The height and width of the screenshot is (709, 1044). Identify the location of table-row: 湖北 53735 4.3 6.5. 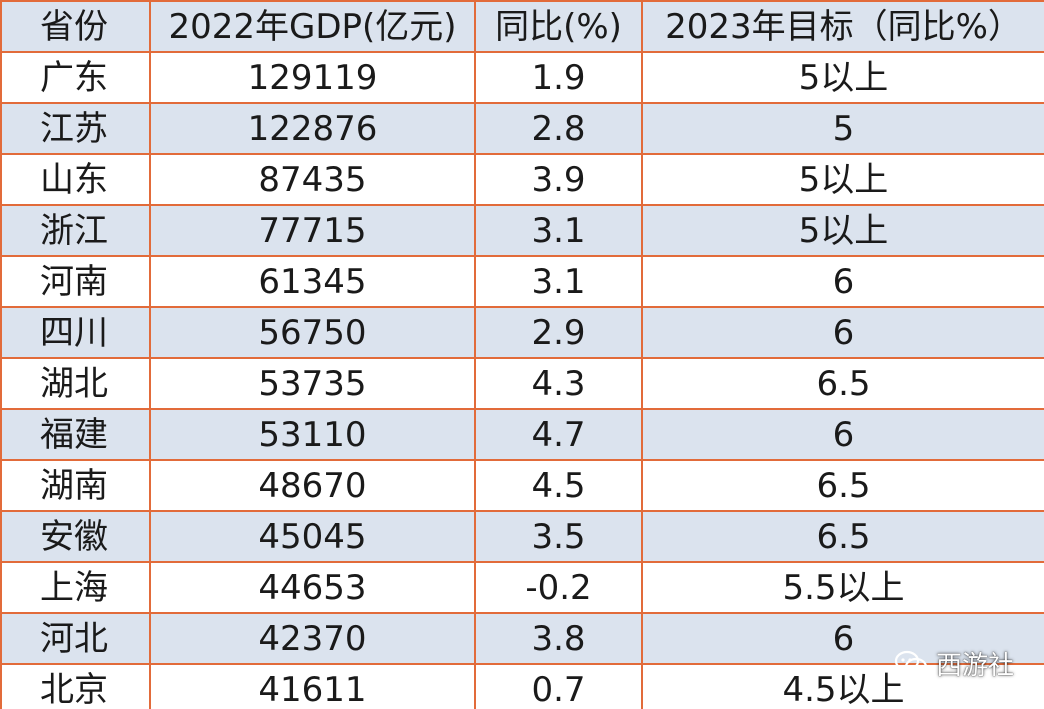
(522, 383).